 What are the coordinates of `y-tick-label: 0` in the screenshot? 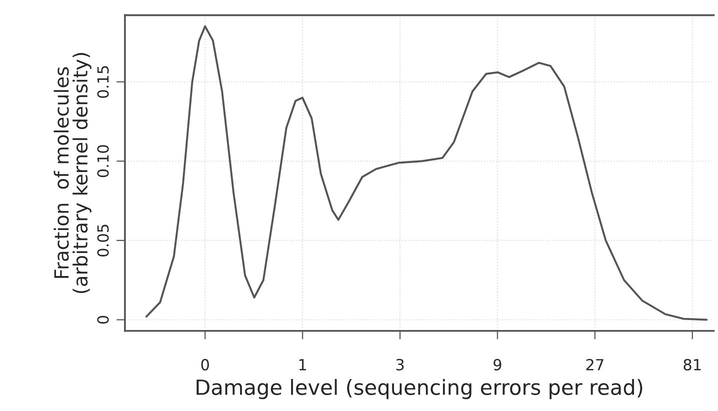 It's located at (103, 320).